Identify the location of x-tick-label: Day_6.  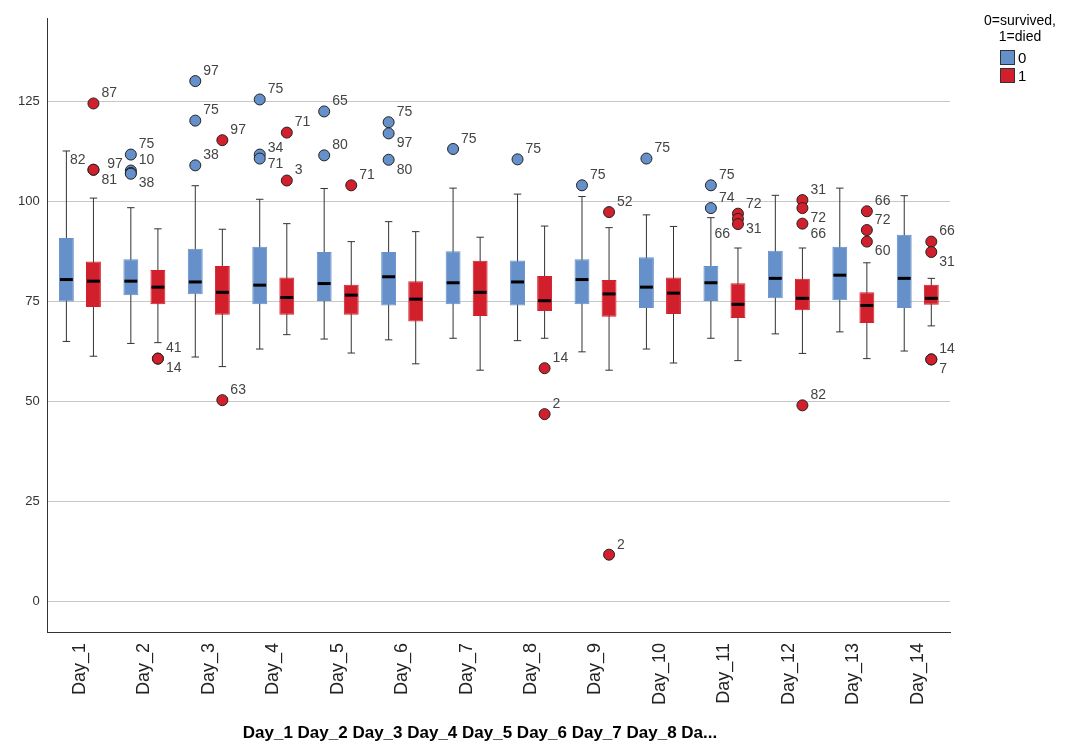
(402, 668).